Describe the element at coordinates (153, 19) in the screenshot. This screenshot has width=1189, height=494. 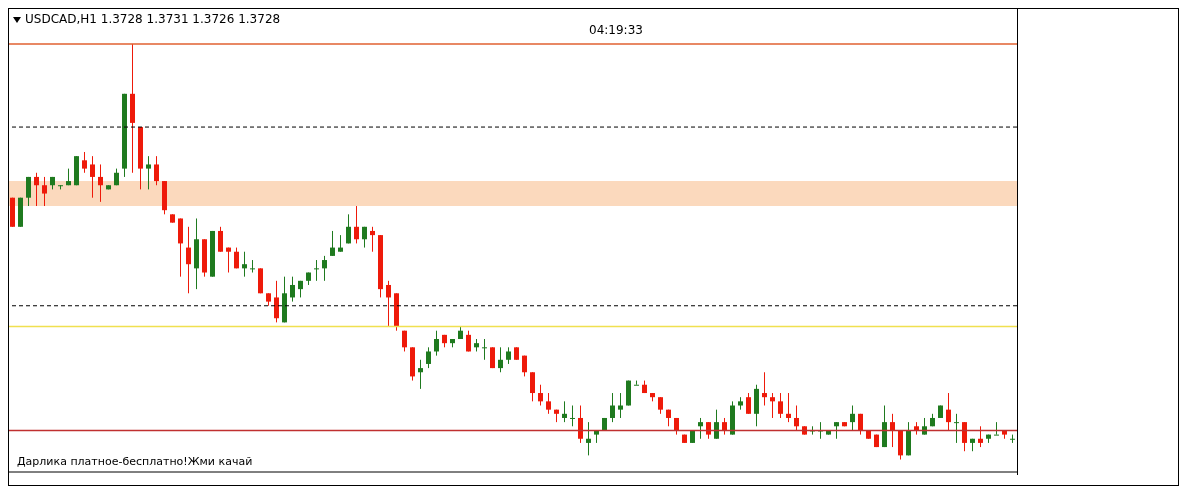
I see `chart-title: USDCAD,H1 1.3728 1.3731 1.3726 1.3728` at that location.